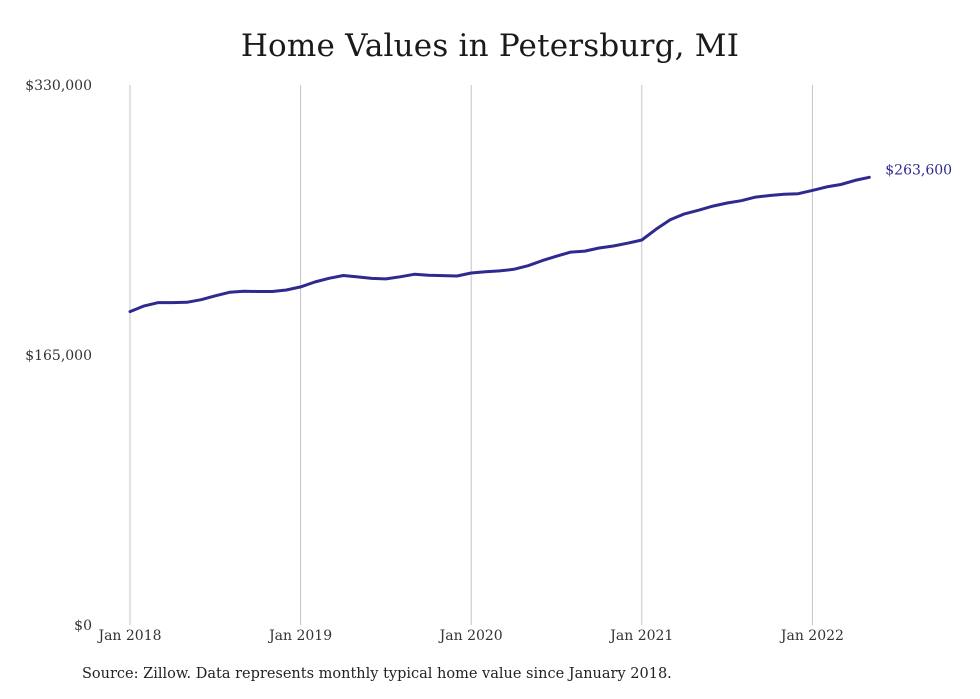 The width and height of the screenshot is (980, 699). What do you see at coordinates (83, 626) in the screenshot?
I see `y-tick-label: $0` at bounding box center [83, 626].